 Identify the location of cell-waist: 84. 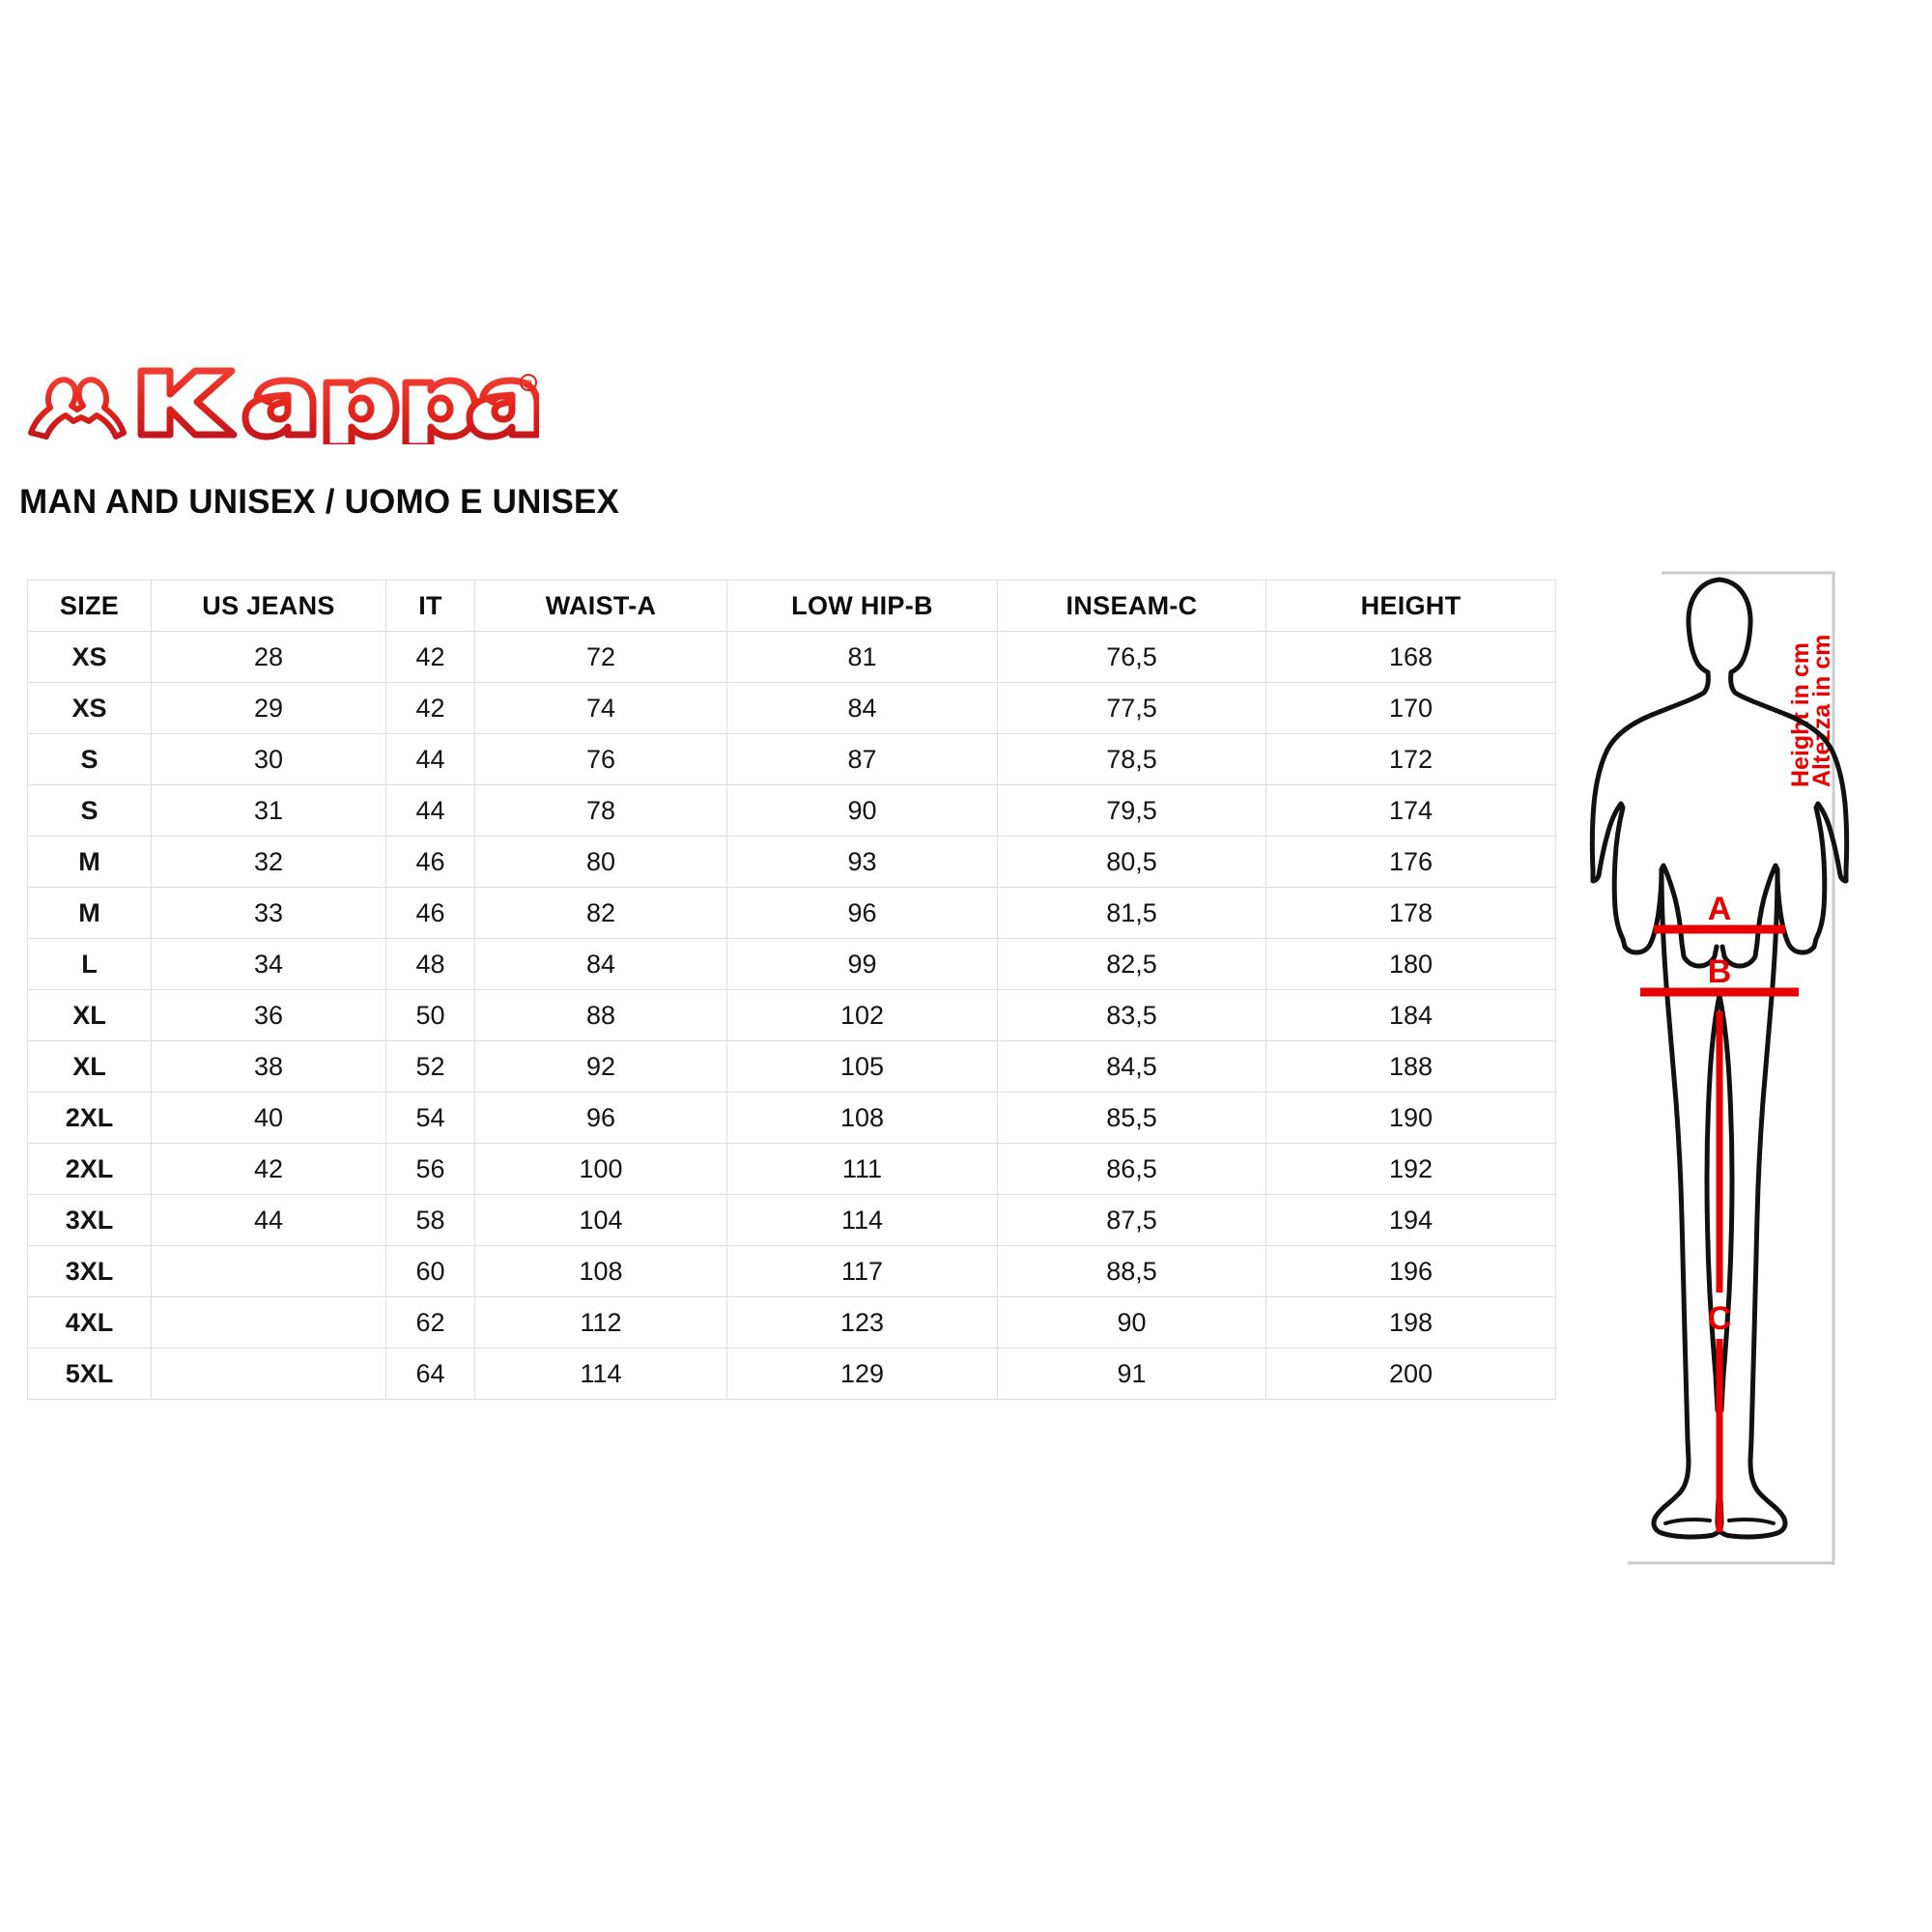
(600, 964).